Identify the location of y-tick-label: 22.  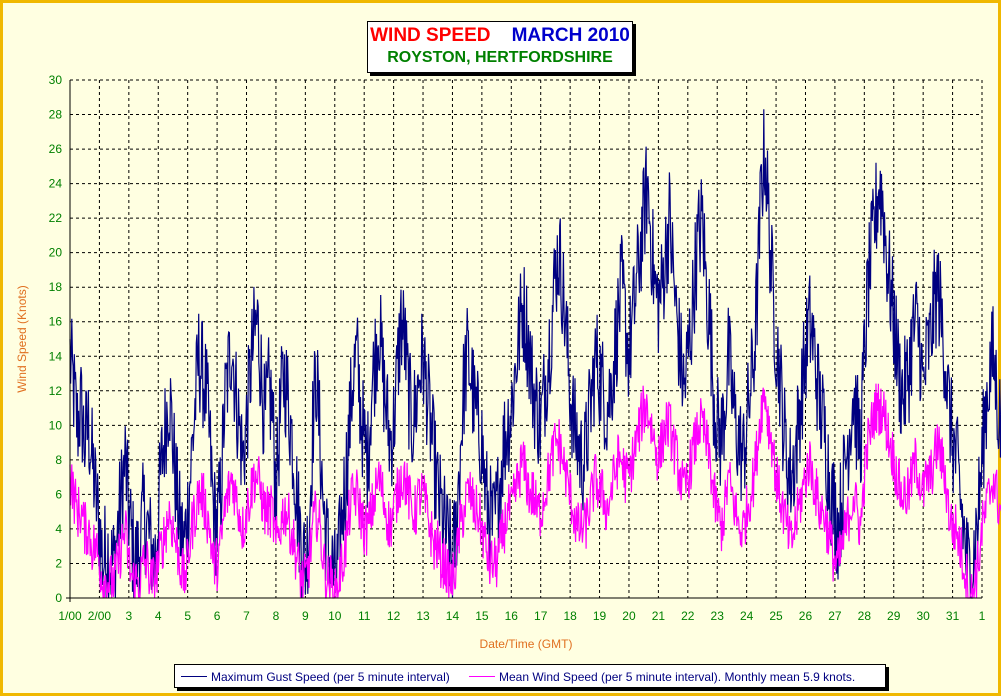
(56, 218).